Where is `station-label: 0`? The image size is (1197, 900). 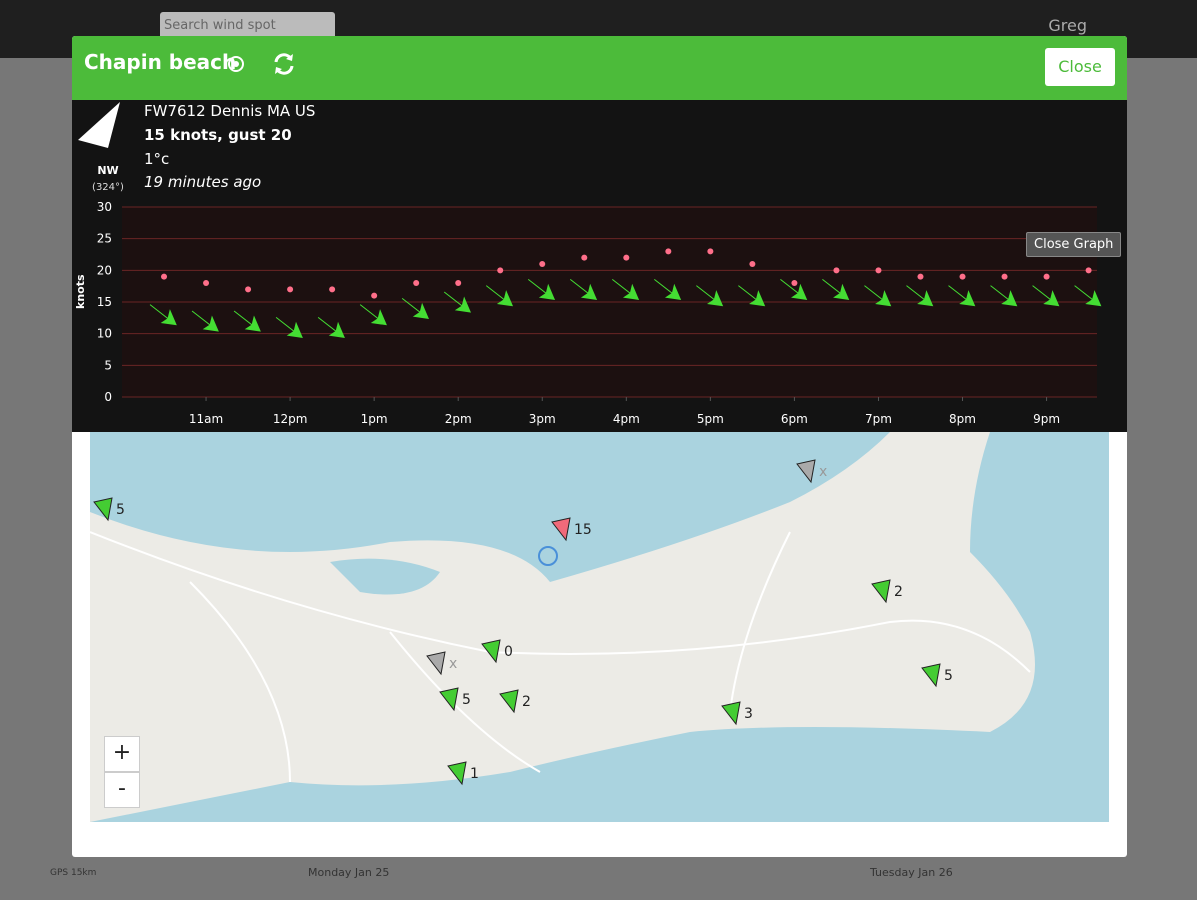 station-label: 0 is located at coordinates (508, 652).